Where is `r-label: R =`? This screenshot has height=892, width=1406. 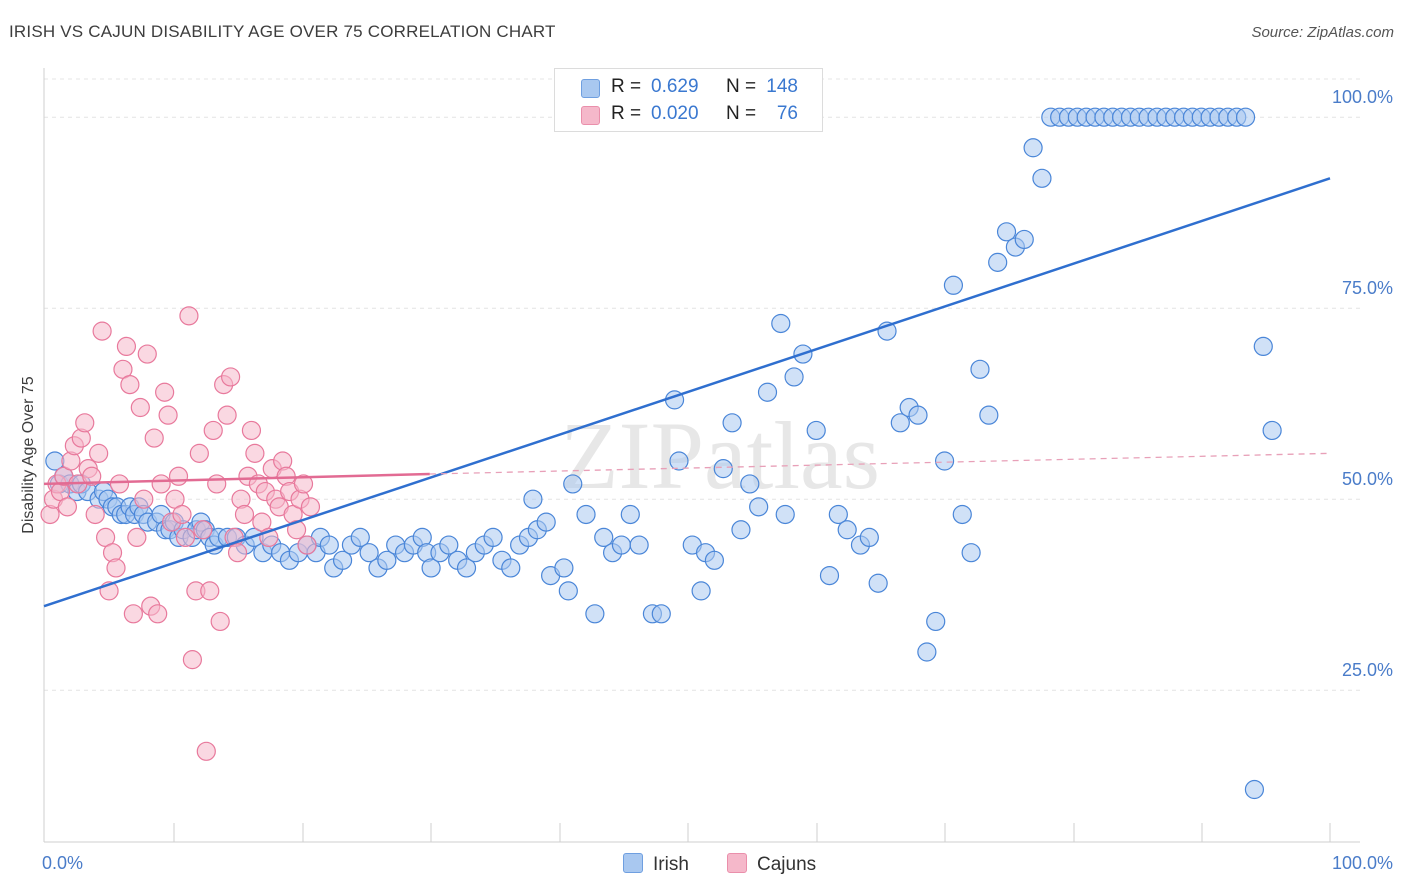 r-label: R = is located at coordinates (626, 113).